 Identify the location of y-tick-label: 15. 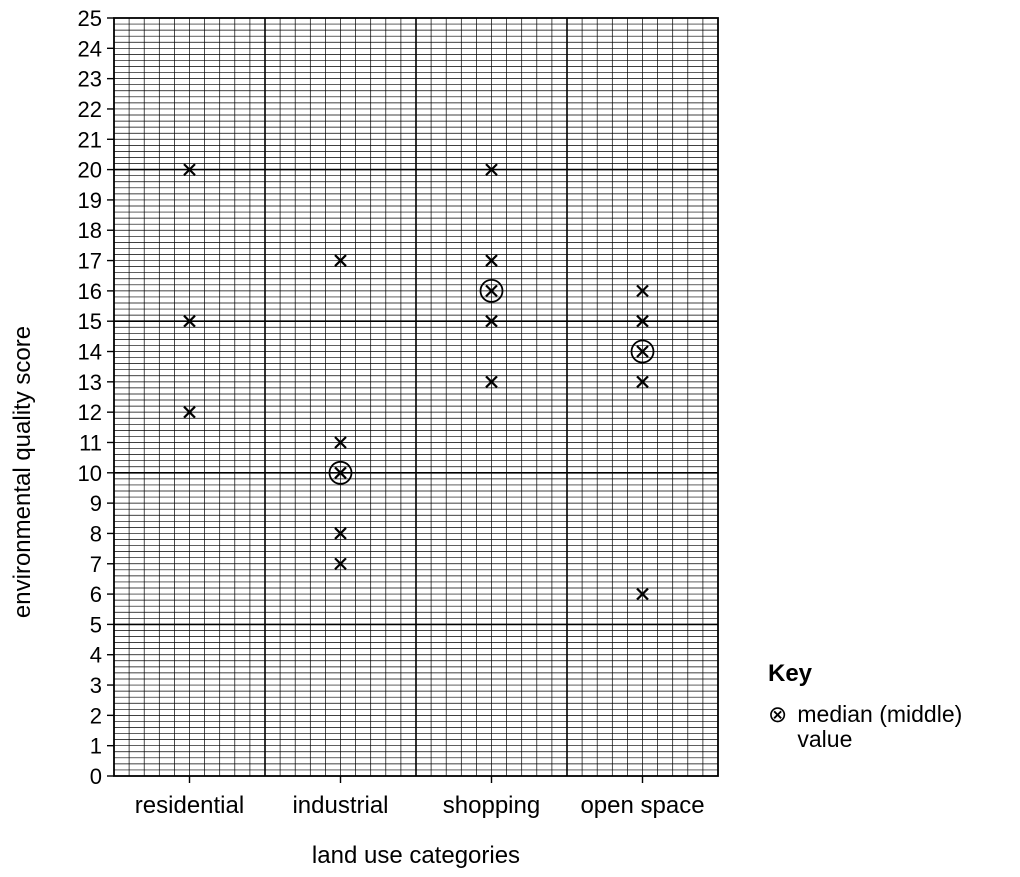
(90, 321).